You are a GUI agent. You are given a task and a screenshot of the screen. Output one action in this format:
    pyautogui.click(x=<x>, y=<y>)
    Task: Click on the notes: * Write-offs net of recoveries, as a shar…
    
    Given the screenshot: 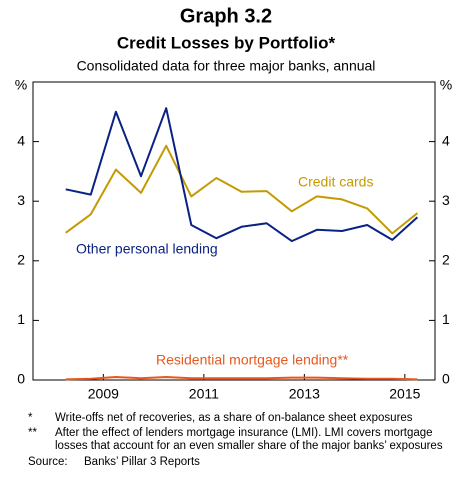 What is the action you would take?
    pyautogui.click(x=238, y=440)
    